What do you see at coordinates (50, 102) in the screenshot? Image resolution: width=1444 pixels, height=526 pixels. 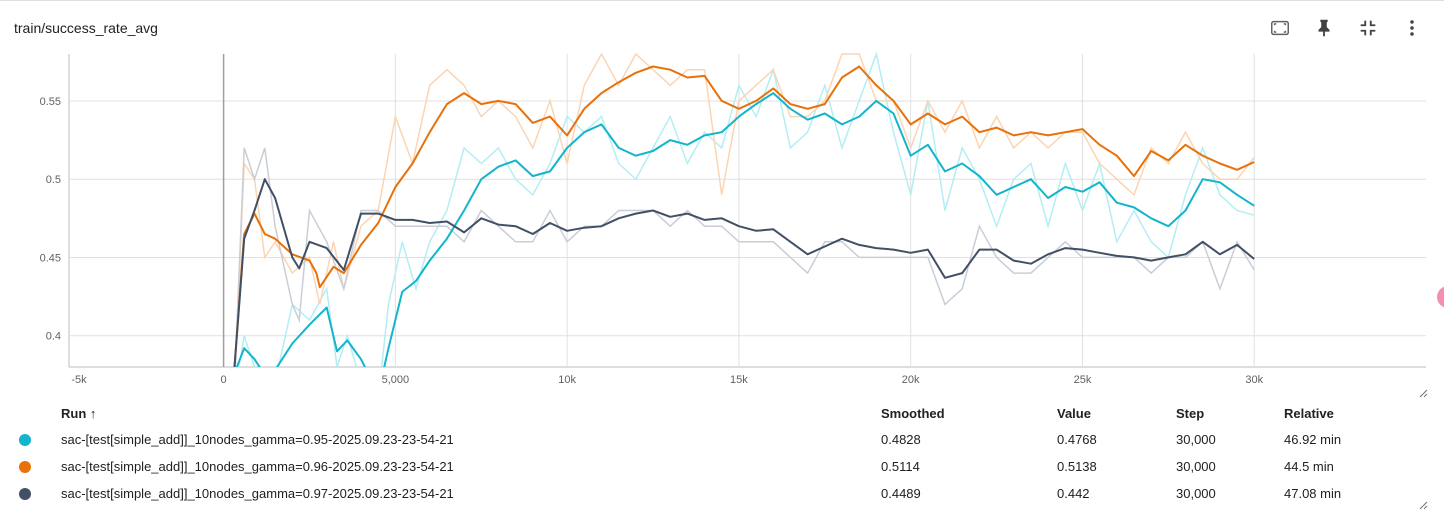 I see `y-tick-label: 0.55` at bounding box center [50, 102].